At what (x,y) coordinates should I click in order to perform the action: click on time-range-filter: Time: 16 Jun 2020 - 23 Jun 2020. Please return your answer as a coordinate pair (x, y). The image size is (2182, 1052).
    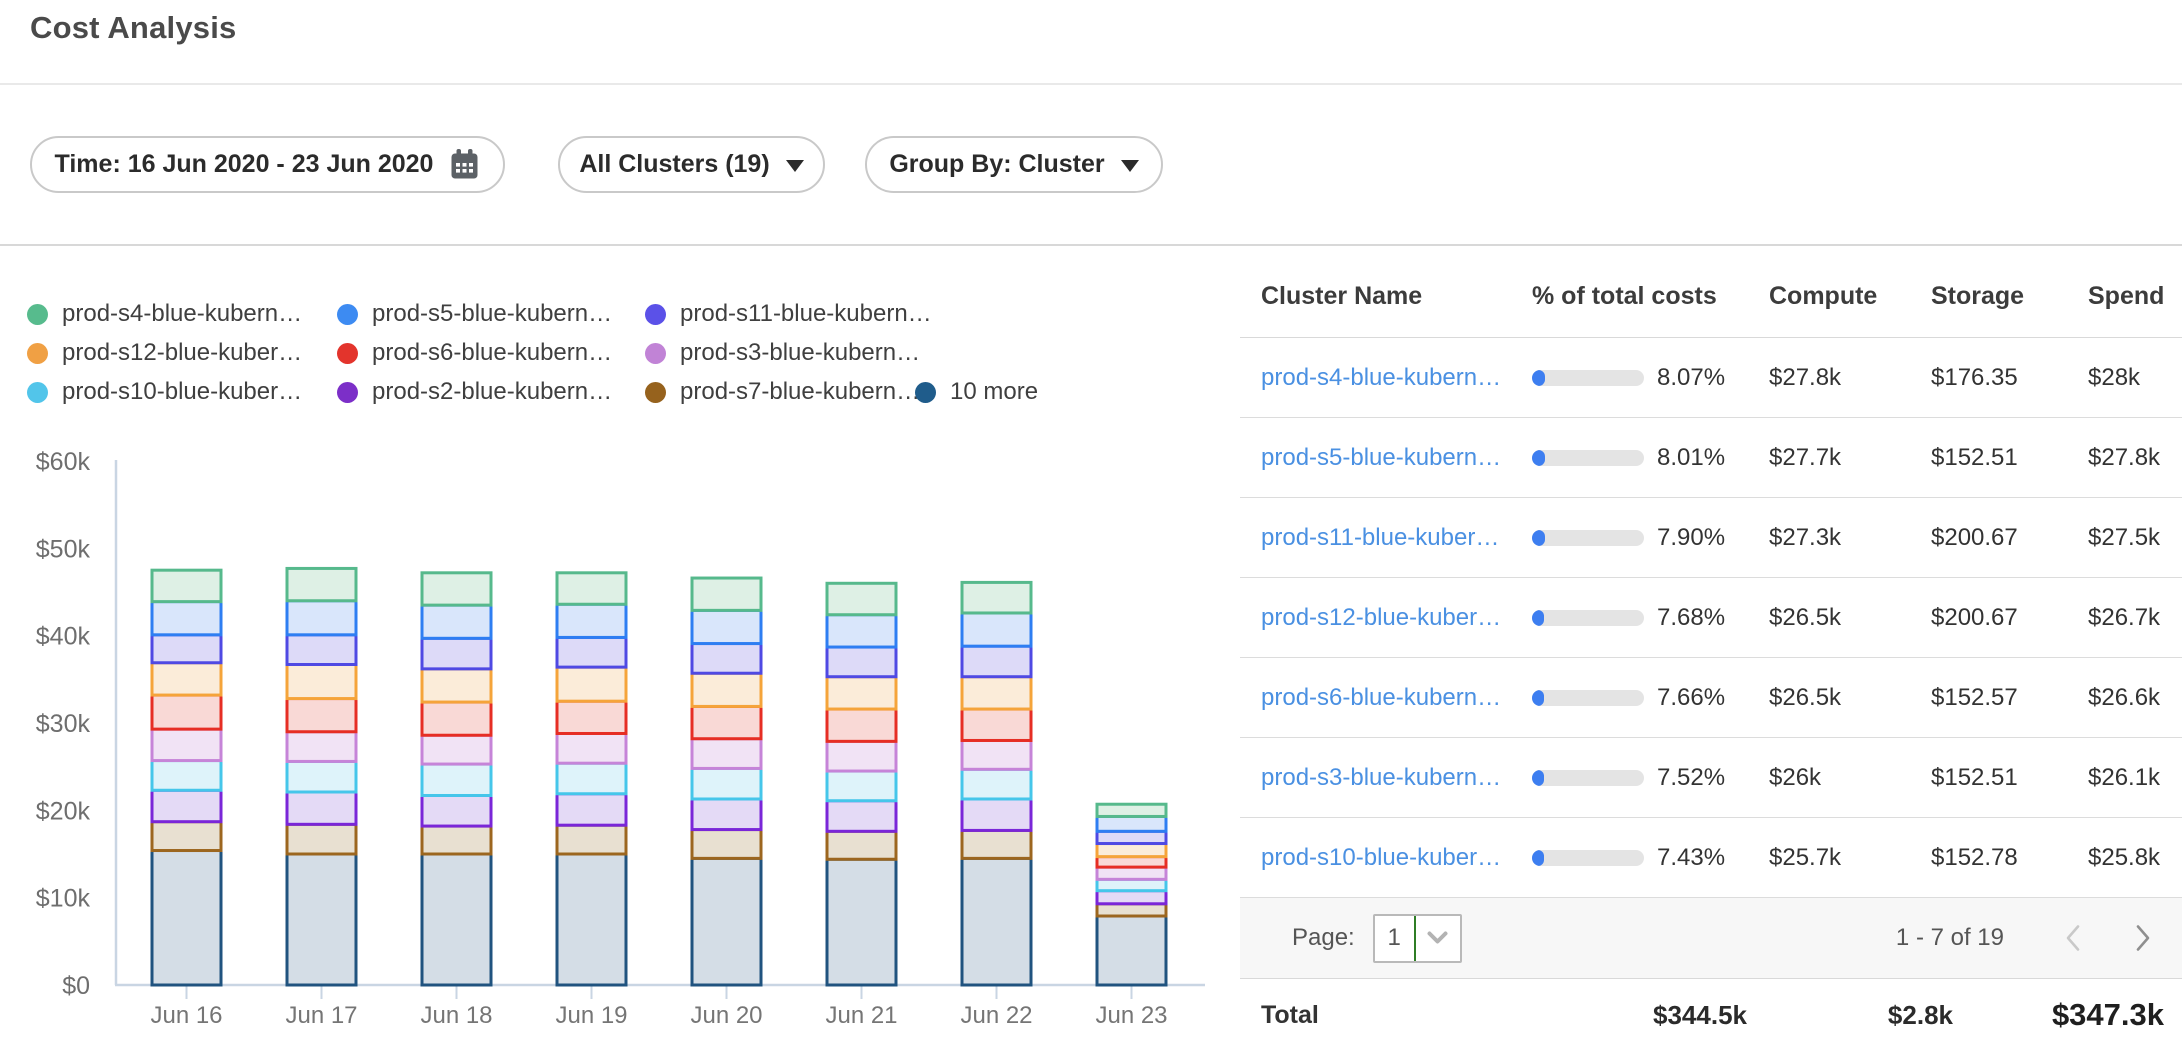
    Looking at the image, I should click on (267, 164).